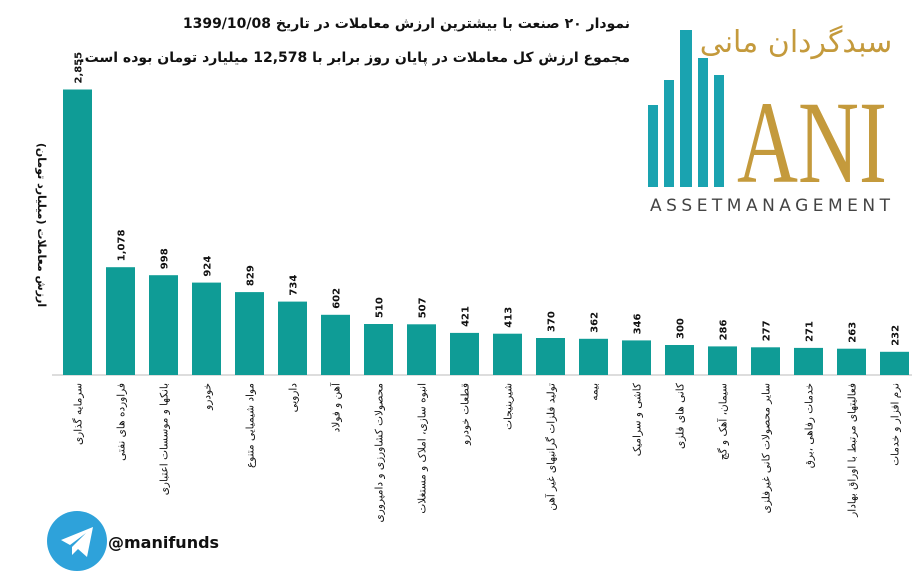  Describe the element at coordinates (380, 307) in the screenshot. I see `value-label: 510` at that location.